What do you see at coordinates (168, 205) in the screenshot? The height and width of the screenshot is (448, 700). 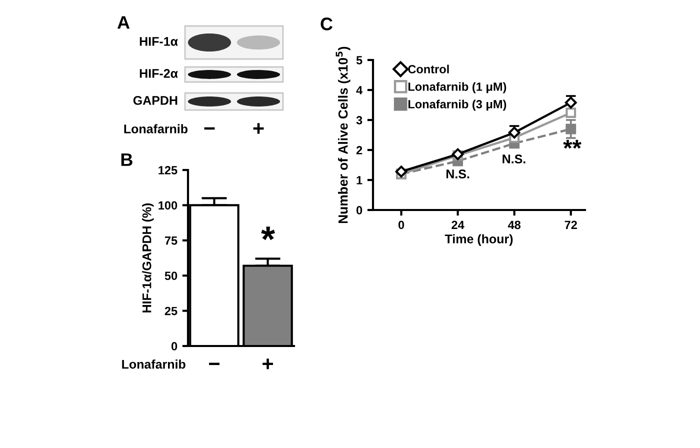 I see `y-tick-label: 100` at bounding box center [168, 205].